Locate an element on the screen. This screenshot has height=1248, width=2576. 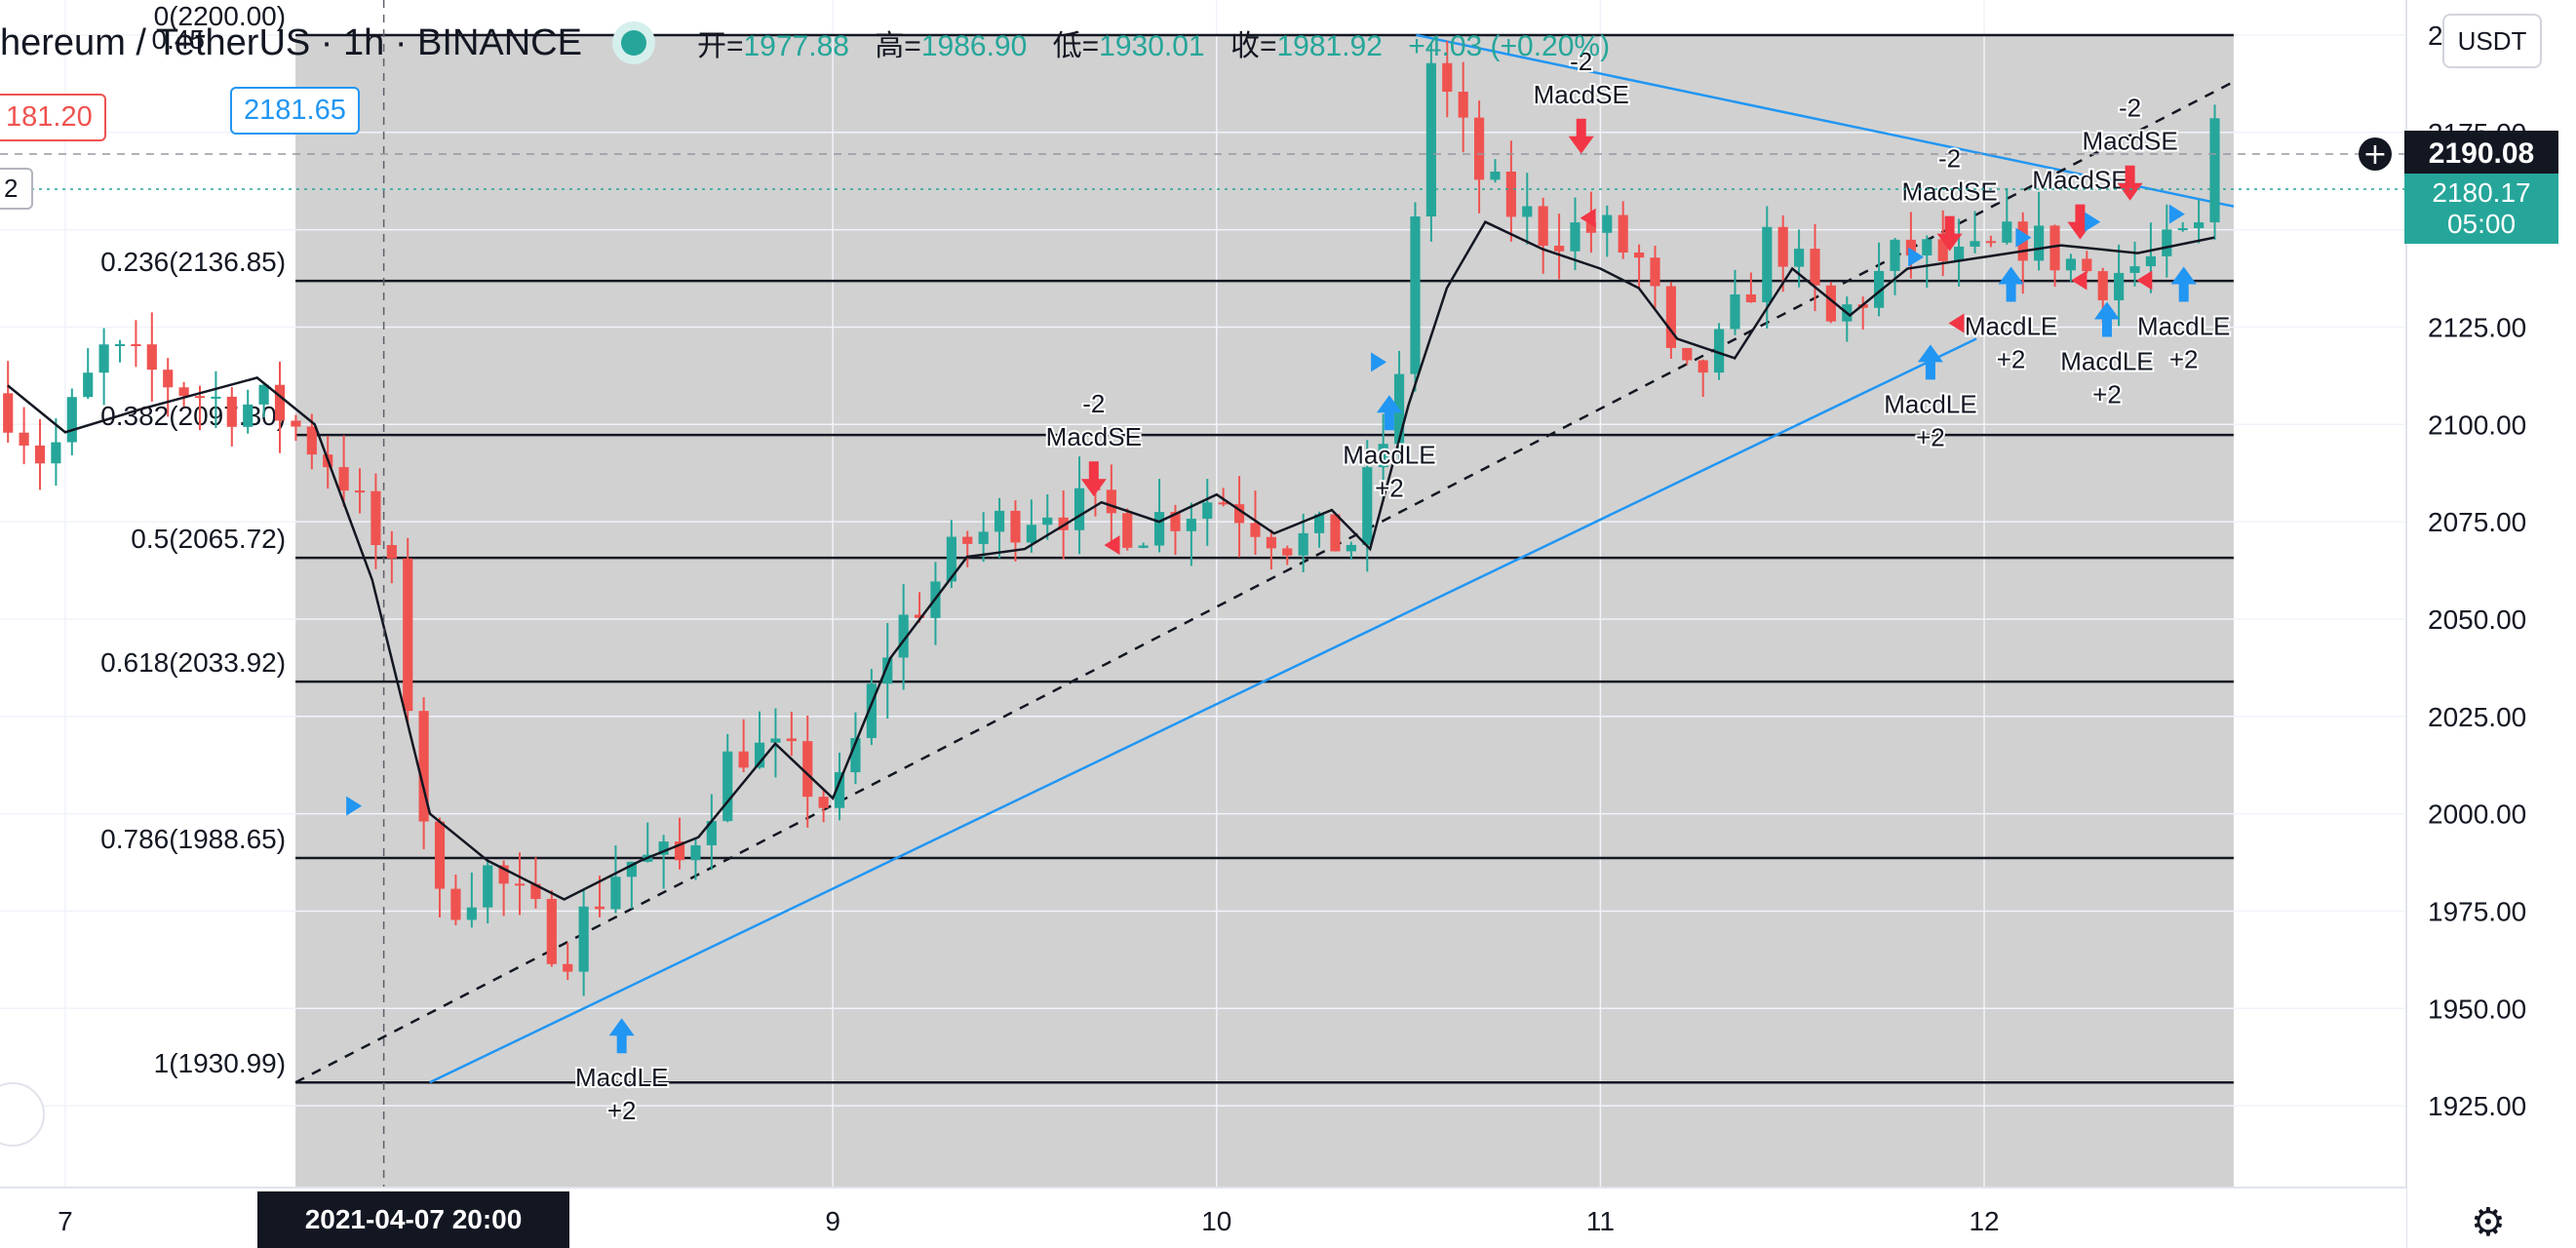
symbol-title: hereum / TetherUS · 1h · BINANCE is located at coordinates (291, 42).